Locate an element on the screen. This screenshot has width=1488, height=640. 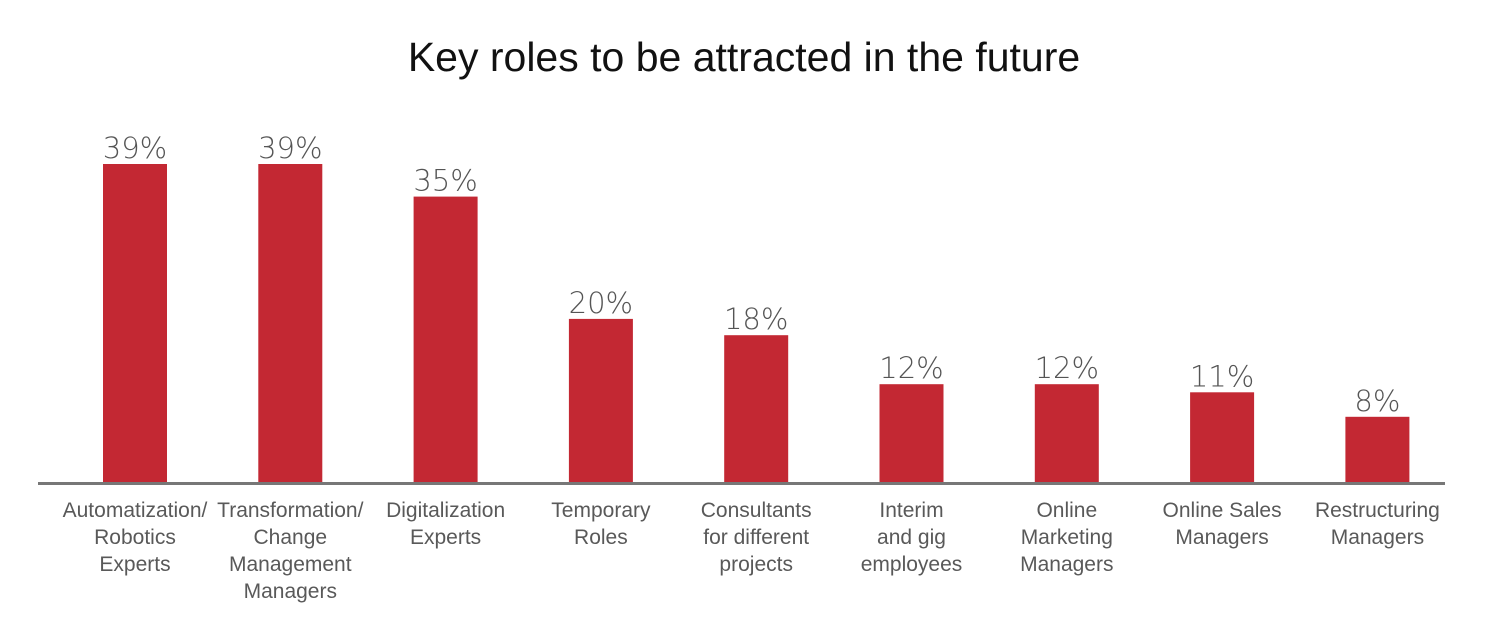
category-label-0: Automatization/Robotics Experts is located at coordinates (135, 537).